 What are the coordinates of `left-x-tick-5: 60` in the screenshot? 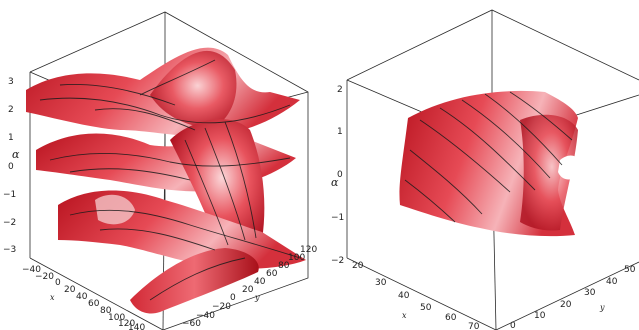 It's located at (94, 304).